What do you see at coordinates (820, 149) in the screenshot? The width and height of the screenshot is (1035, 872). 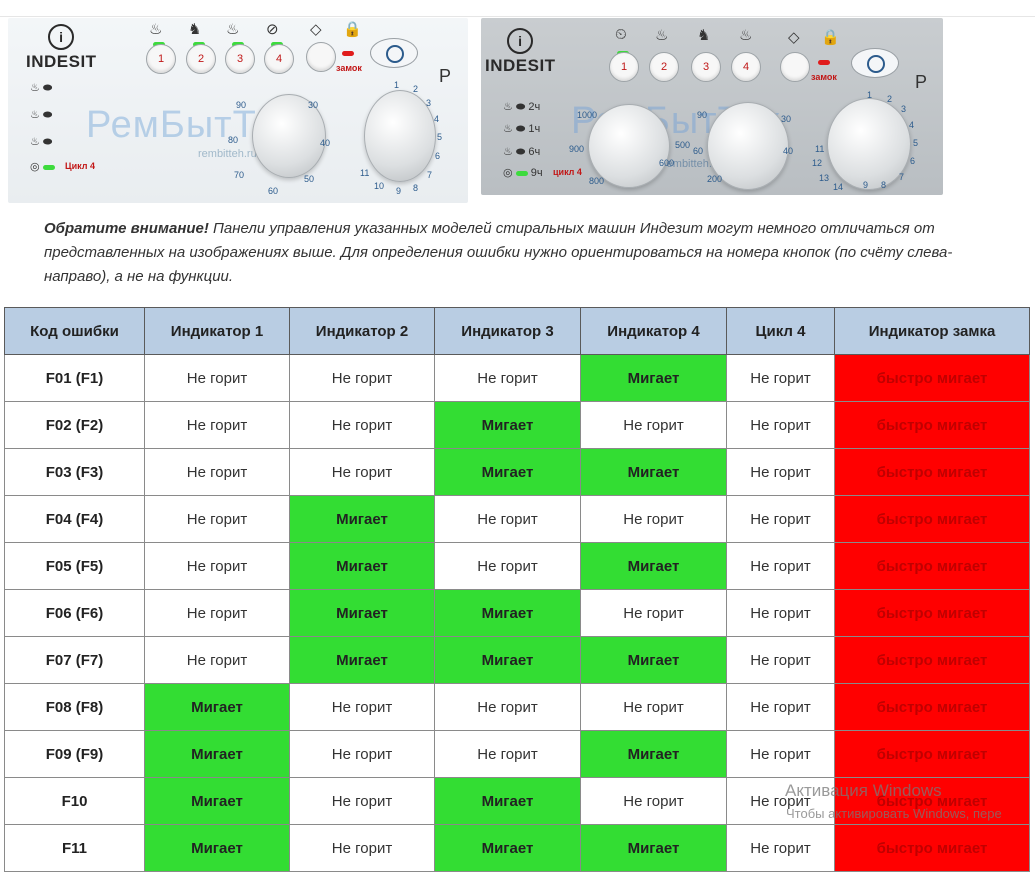 I see `prog2-dial-11: 11` at bounding box center [820, 149].